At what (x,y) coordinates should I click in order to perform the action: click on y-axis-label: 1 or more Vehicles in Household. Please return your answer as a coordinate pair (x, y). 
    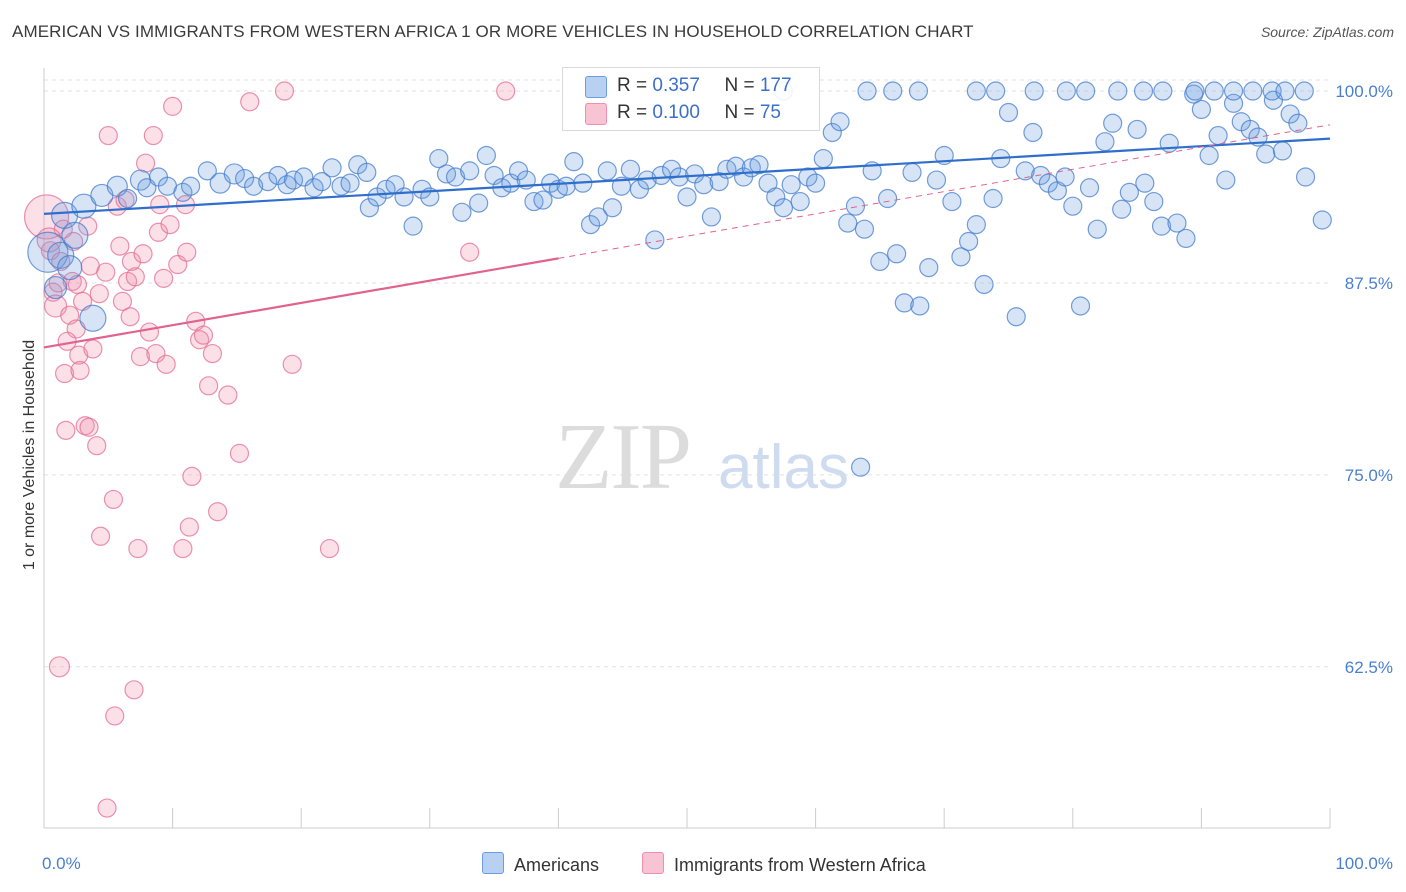
    Looking at the image, I should click on (29, 455).